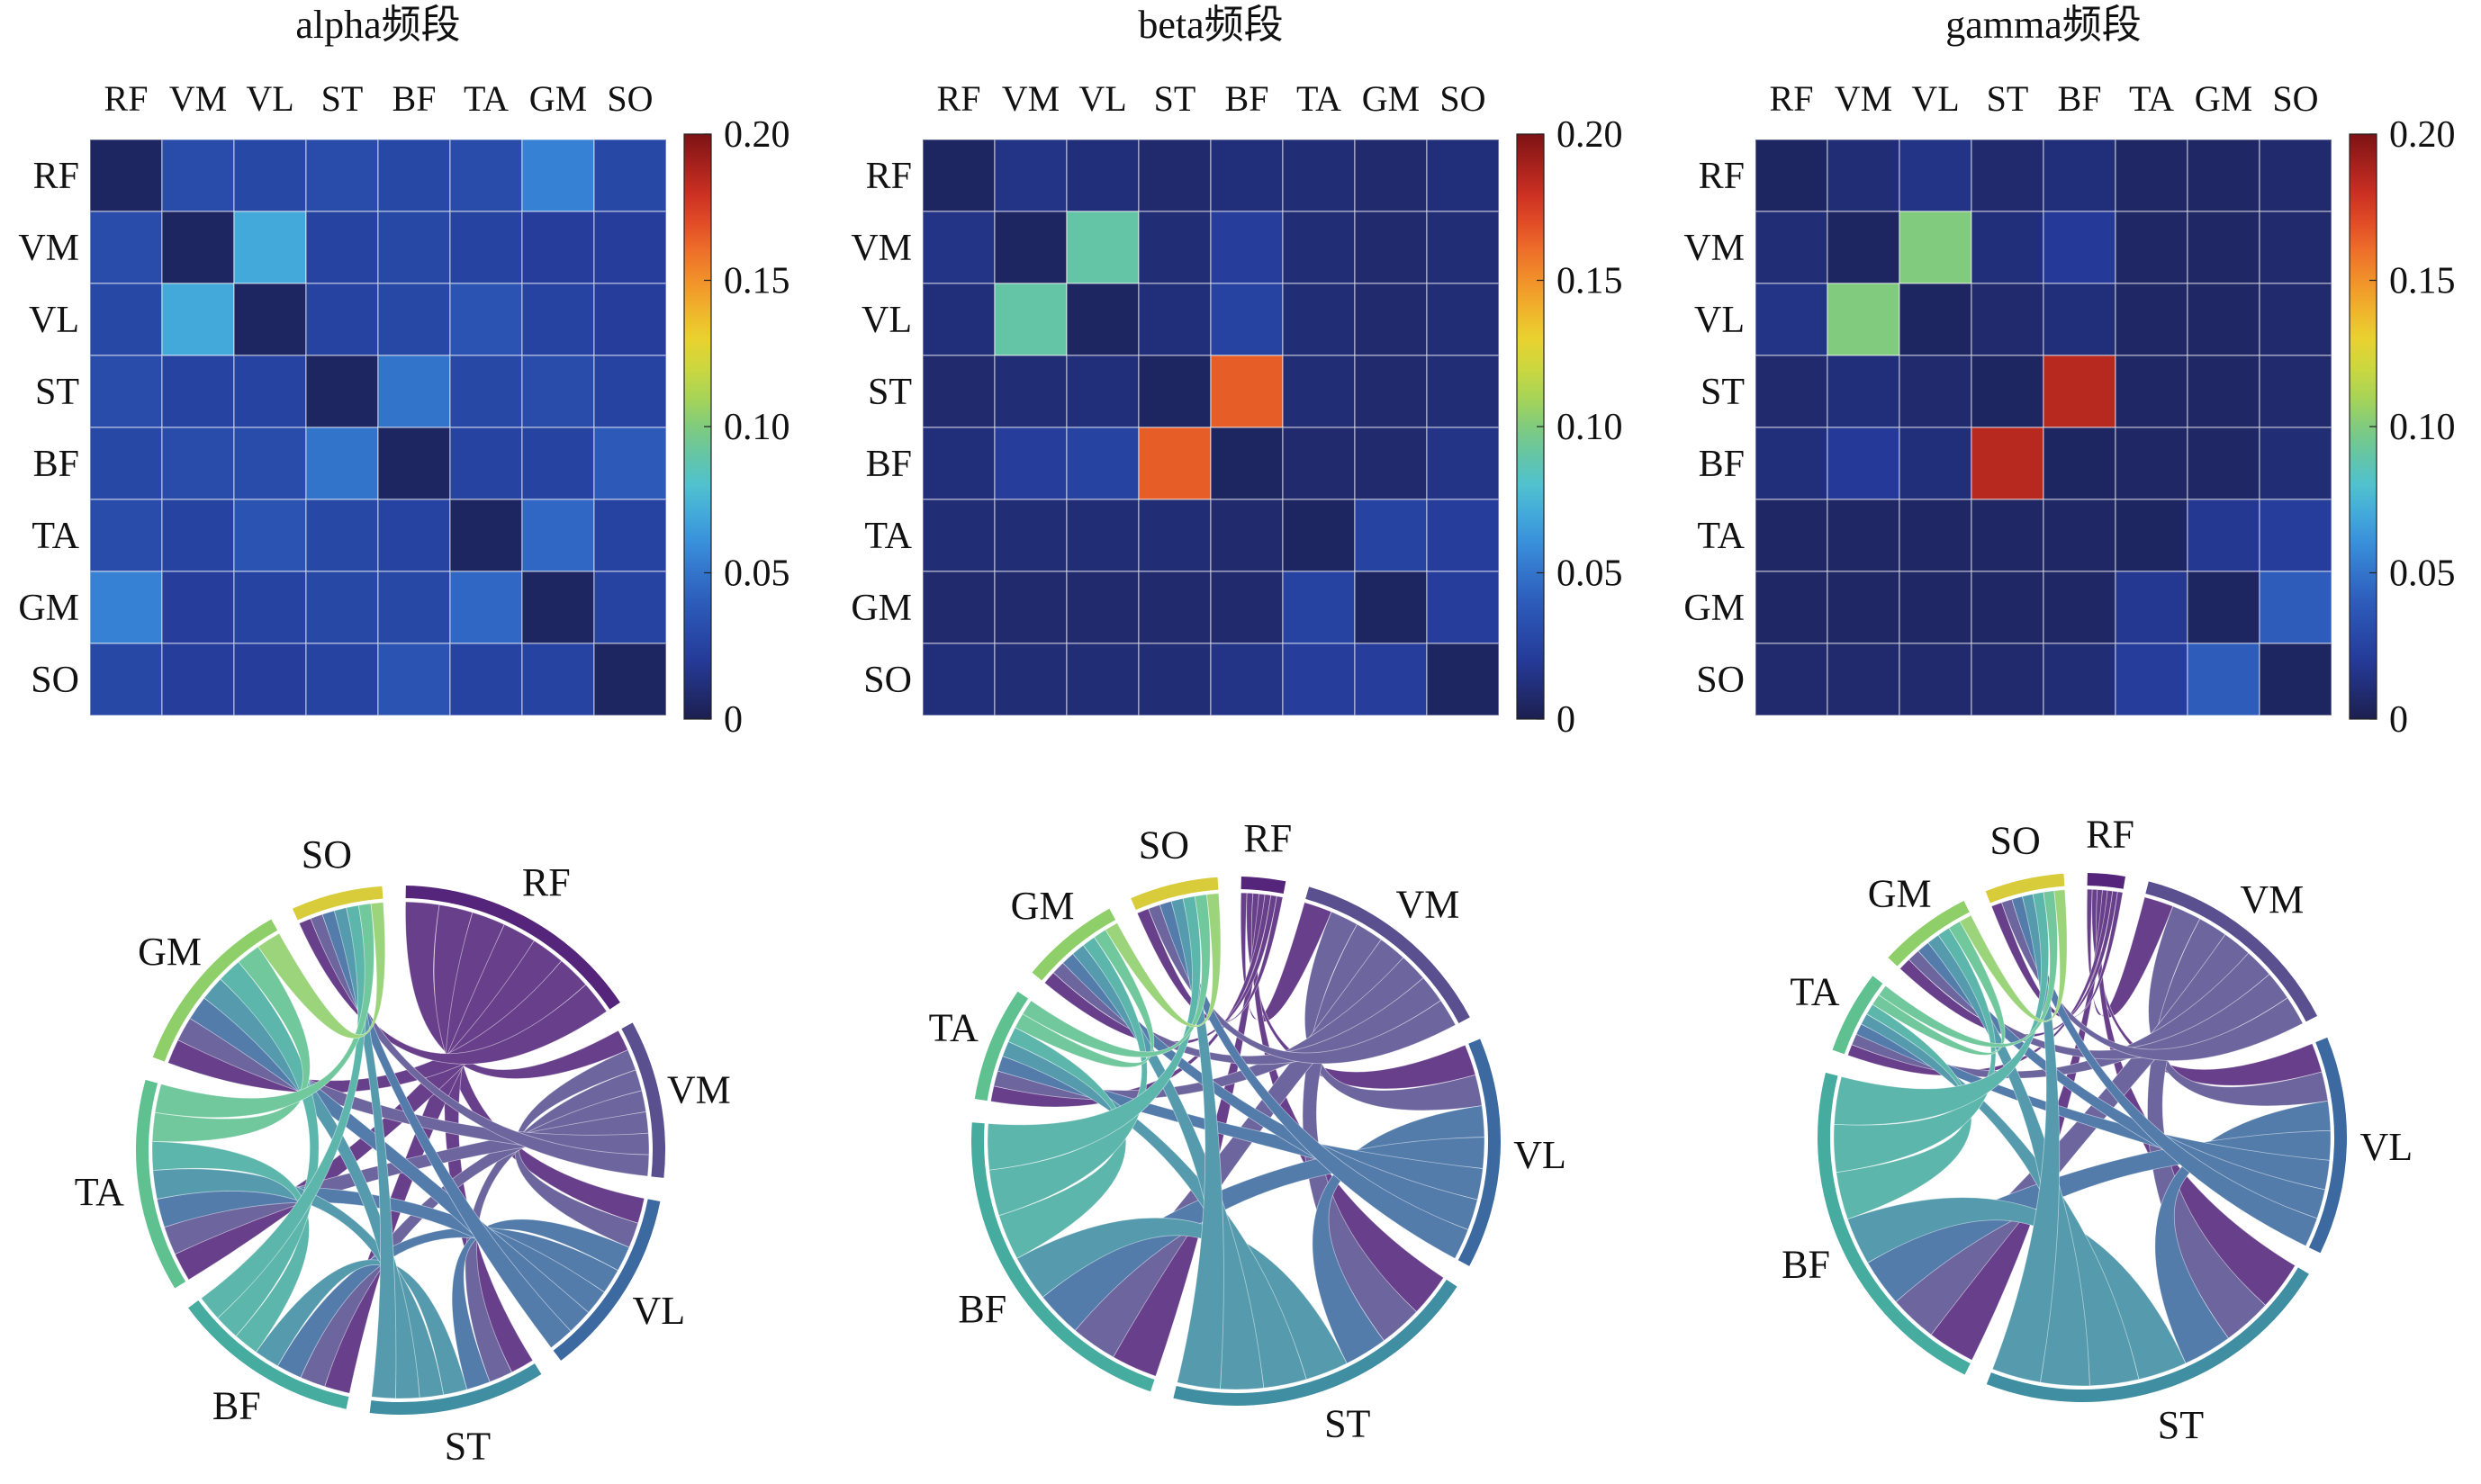 This screenshot has width=2481, height=1484. What do you see at coordinates (1236, 1141) in the screenshot?
I see `chord-ribbons` at bounding box center [1236, 1141].